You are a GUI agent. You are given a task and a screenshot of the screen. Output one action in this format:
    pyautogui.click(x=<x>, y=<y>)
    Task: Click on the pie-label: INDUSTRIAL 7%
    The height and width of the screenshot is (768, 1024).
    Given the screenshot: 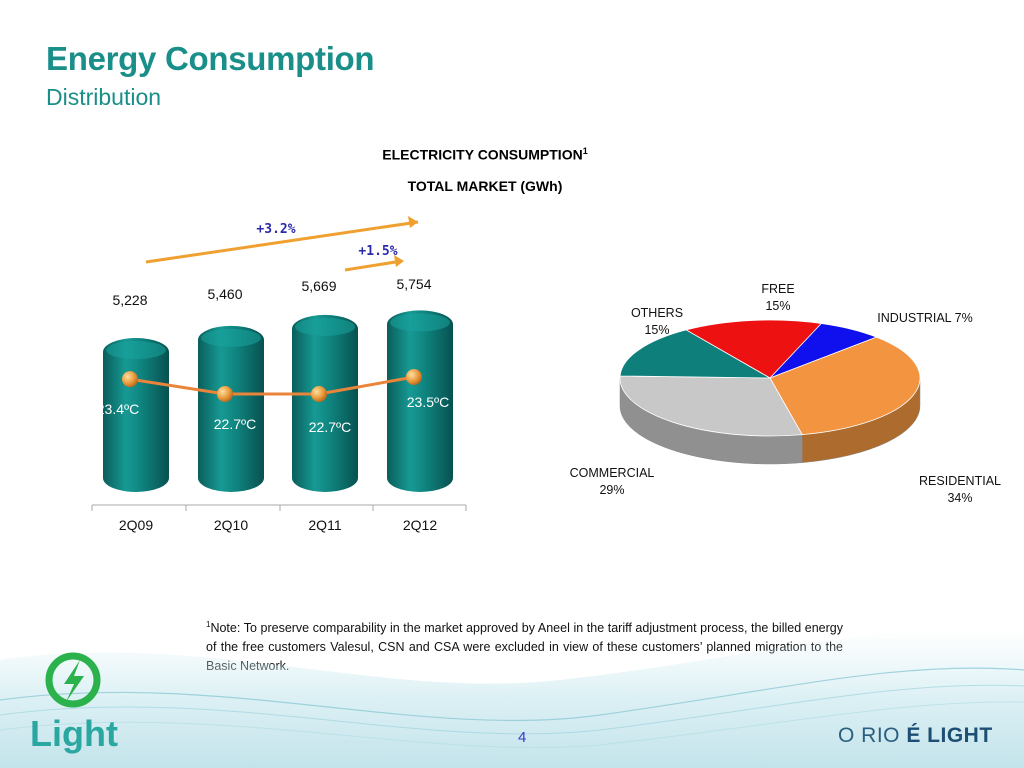 What is the action you would take?
    pyautogui.click(x=924, y=318)
    